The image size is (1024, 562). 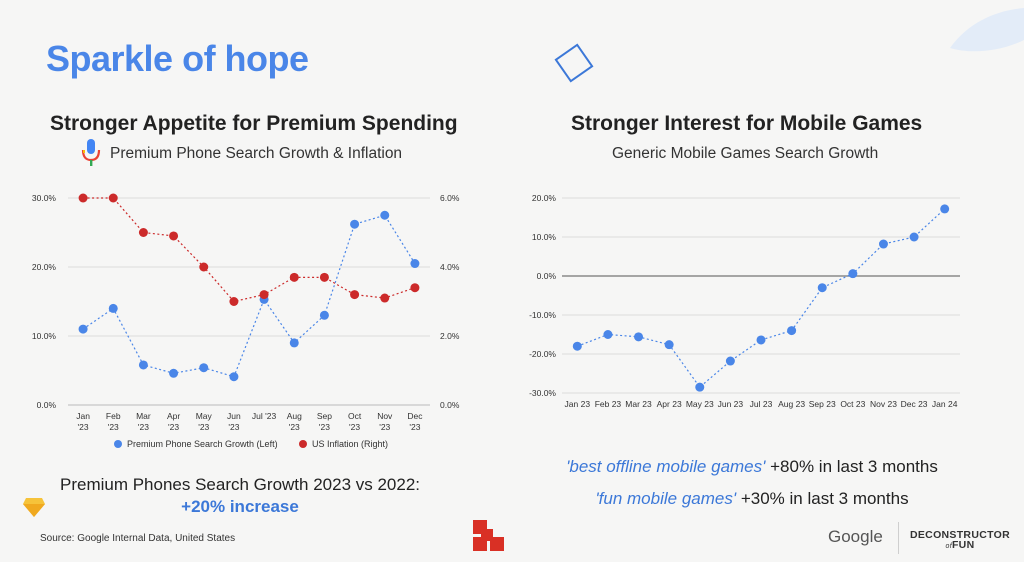 What do you see at coordinates (44, 336) in the screenshot?
I see `left-axis-tick-label: 10.0%` at bounding box center [44, 336].